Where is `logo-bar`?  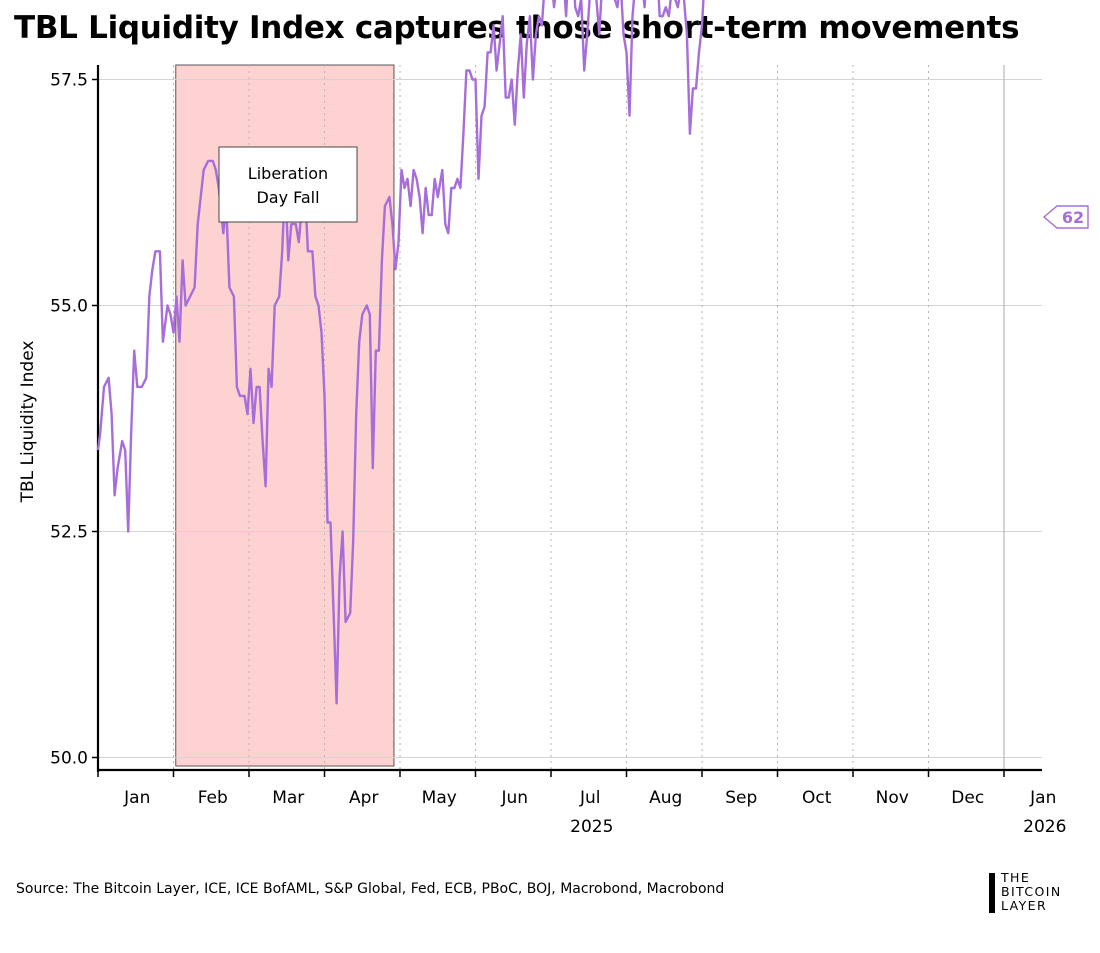 logo-bar is located at coordinates (992, 893).